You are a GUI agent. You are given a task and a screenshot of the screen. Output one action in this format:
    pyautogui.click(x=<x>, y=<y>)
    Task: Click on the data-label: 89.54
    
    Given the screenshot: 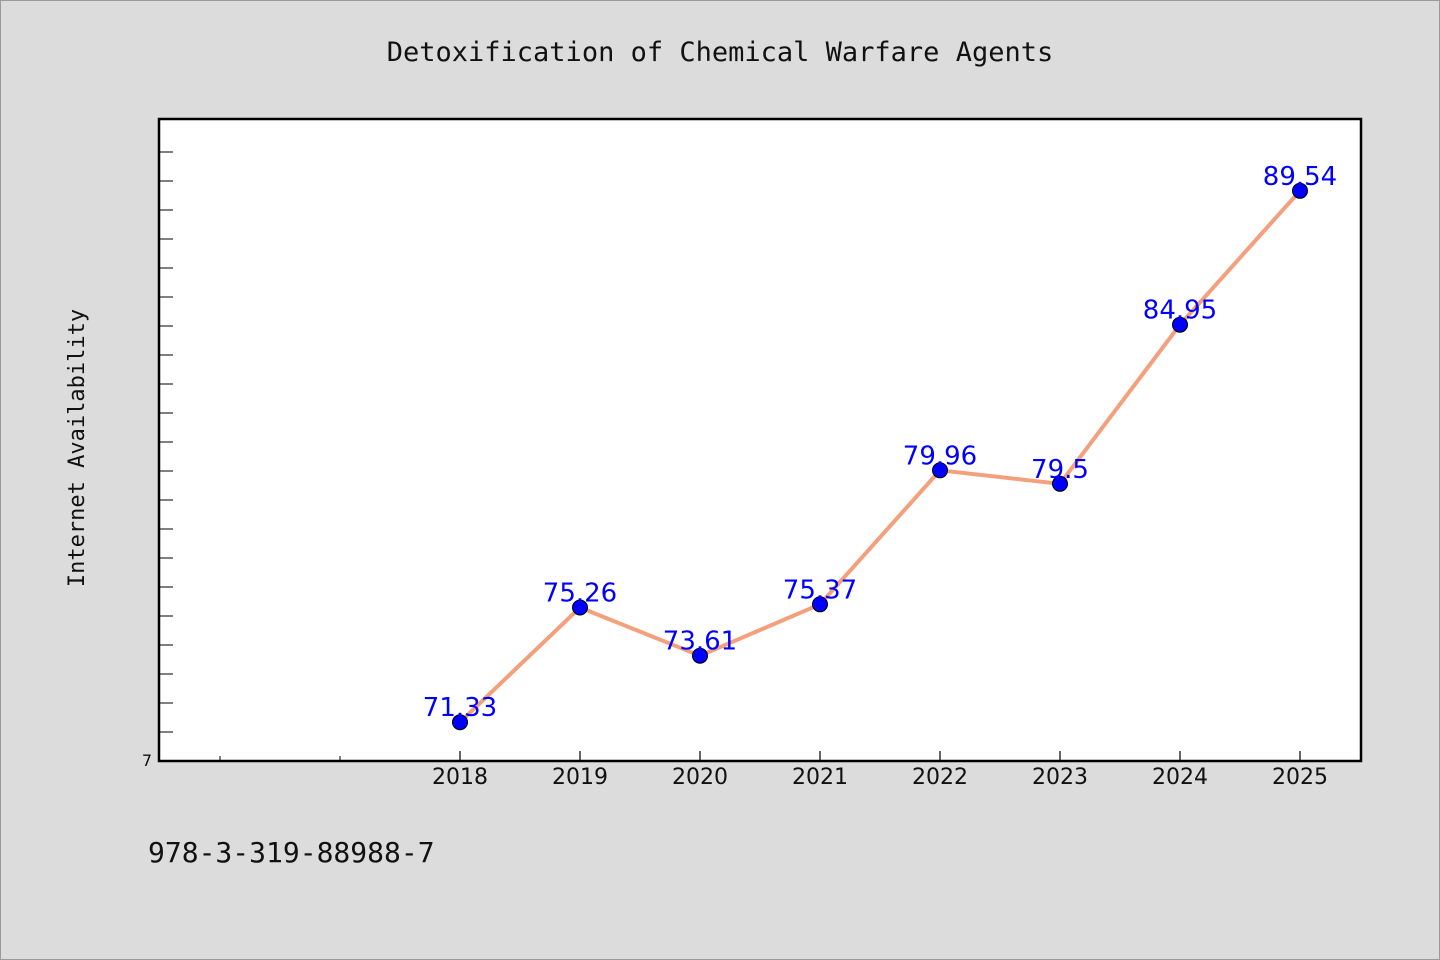 What is the action you would take?
    pyautogui.click(x=1300, y=177)
    